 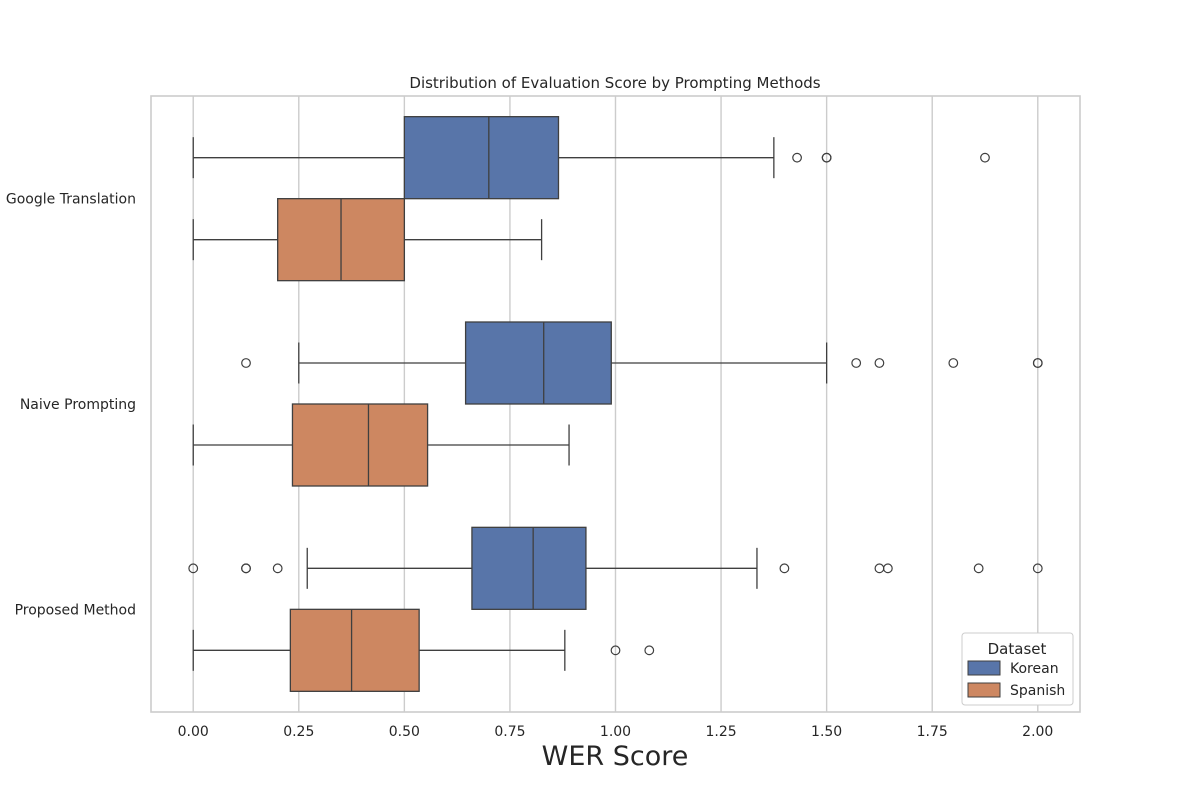 I want to click on y-tick-label: Naive Prompting, so click(x=78, y=405).